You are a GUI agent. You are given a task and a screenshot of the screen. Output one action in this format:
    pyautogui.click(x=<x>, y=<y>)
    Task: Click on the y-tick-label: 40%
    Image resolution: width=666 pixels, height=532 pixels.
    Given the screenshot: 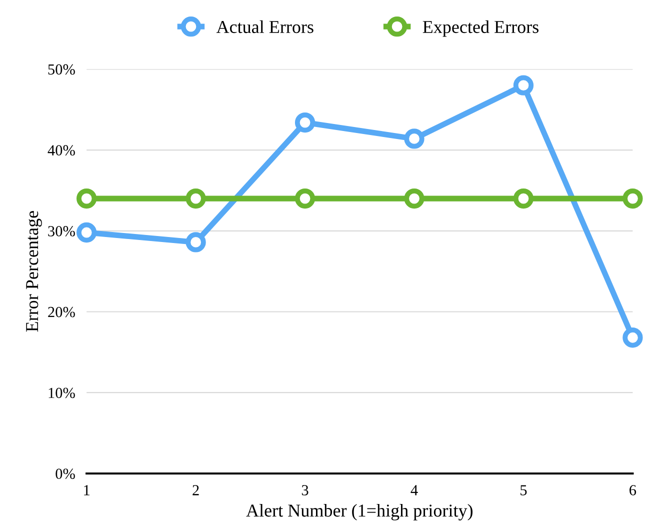 What is the action you would take?
    pyautogui.click(x=61, y=150)
    